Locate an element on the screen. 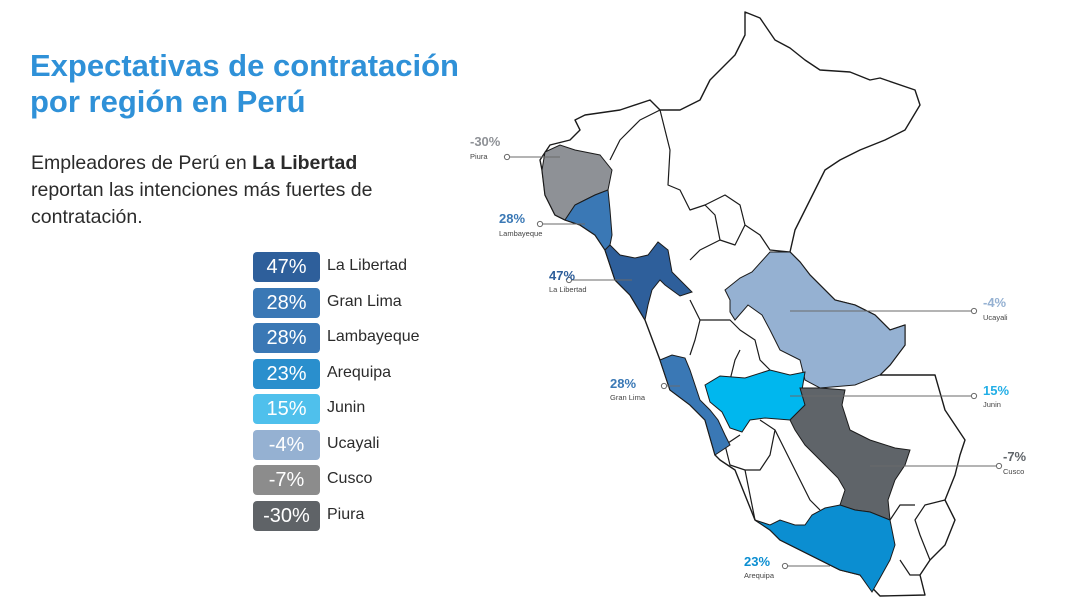 This screenshot has width=1068, height=600. la-libertad-label: La Libertad is located at coordinates (568, 289).